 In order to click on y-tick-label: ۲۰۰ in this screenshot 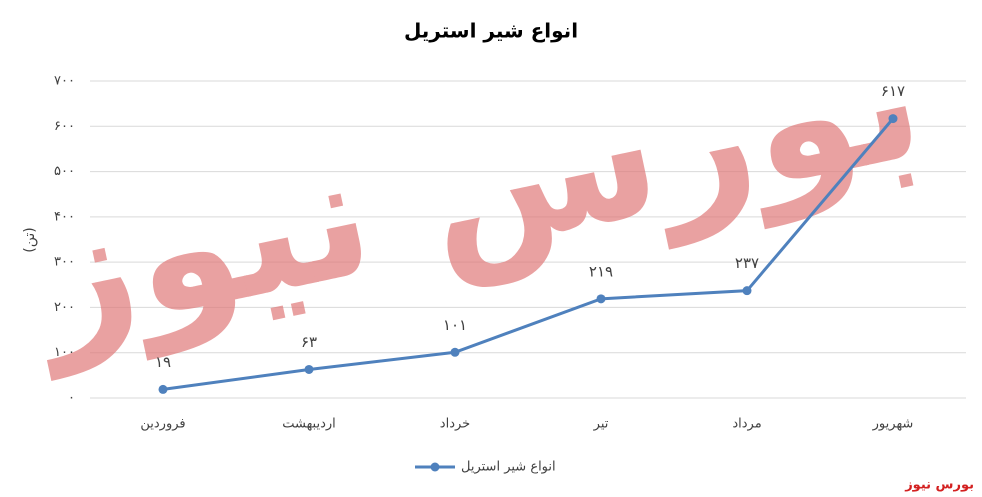, I will do `click(64, 307)`.